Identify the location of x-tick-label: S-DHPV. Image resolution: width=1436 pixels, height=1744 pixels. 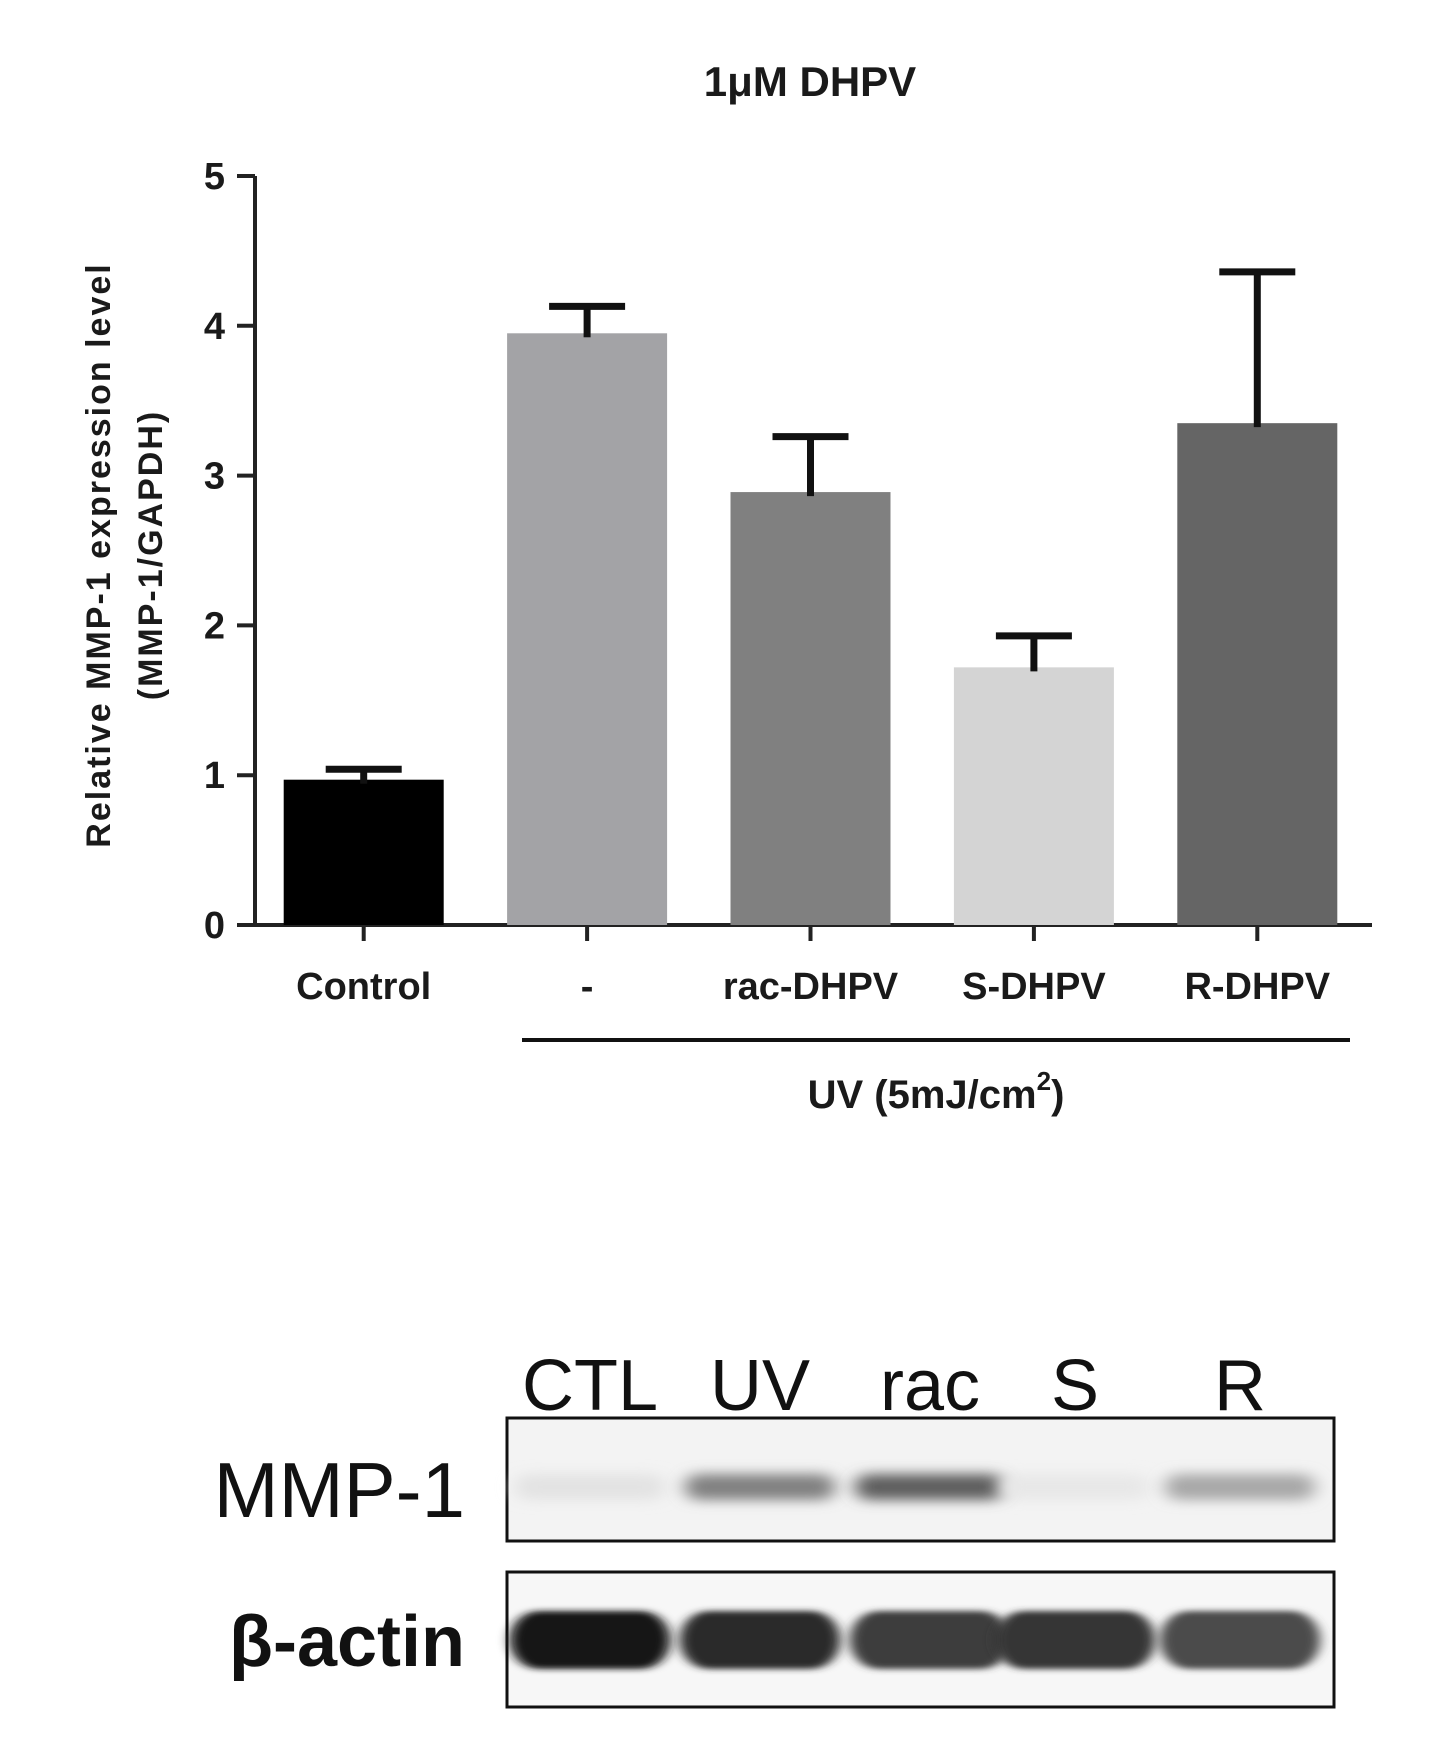
(1034, 987).